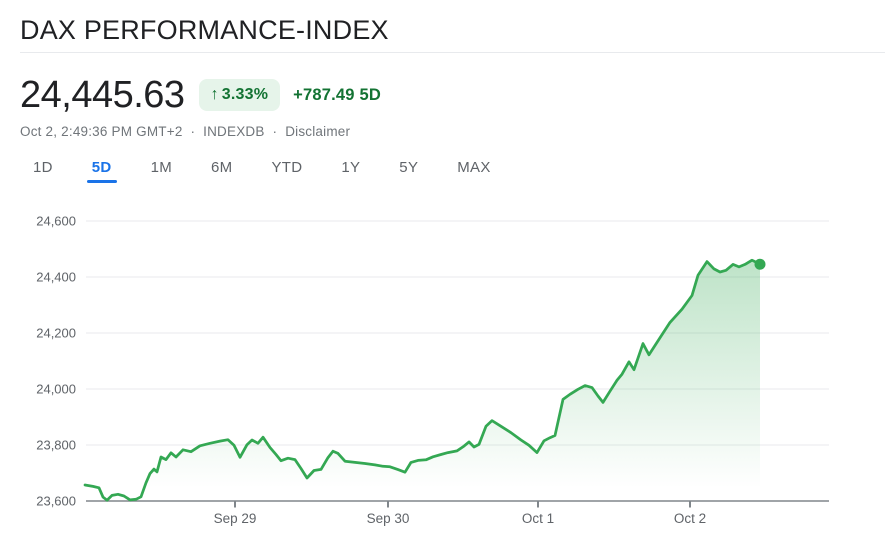  What do you see at coordinates (101, 170) in the screenshot?
I see `tab-5d: 5D` at bounding box center [101, 170].